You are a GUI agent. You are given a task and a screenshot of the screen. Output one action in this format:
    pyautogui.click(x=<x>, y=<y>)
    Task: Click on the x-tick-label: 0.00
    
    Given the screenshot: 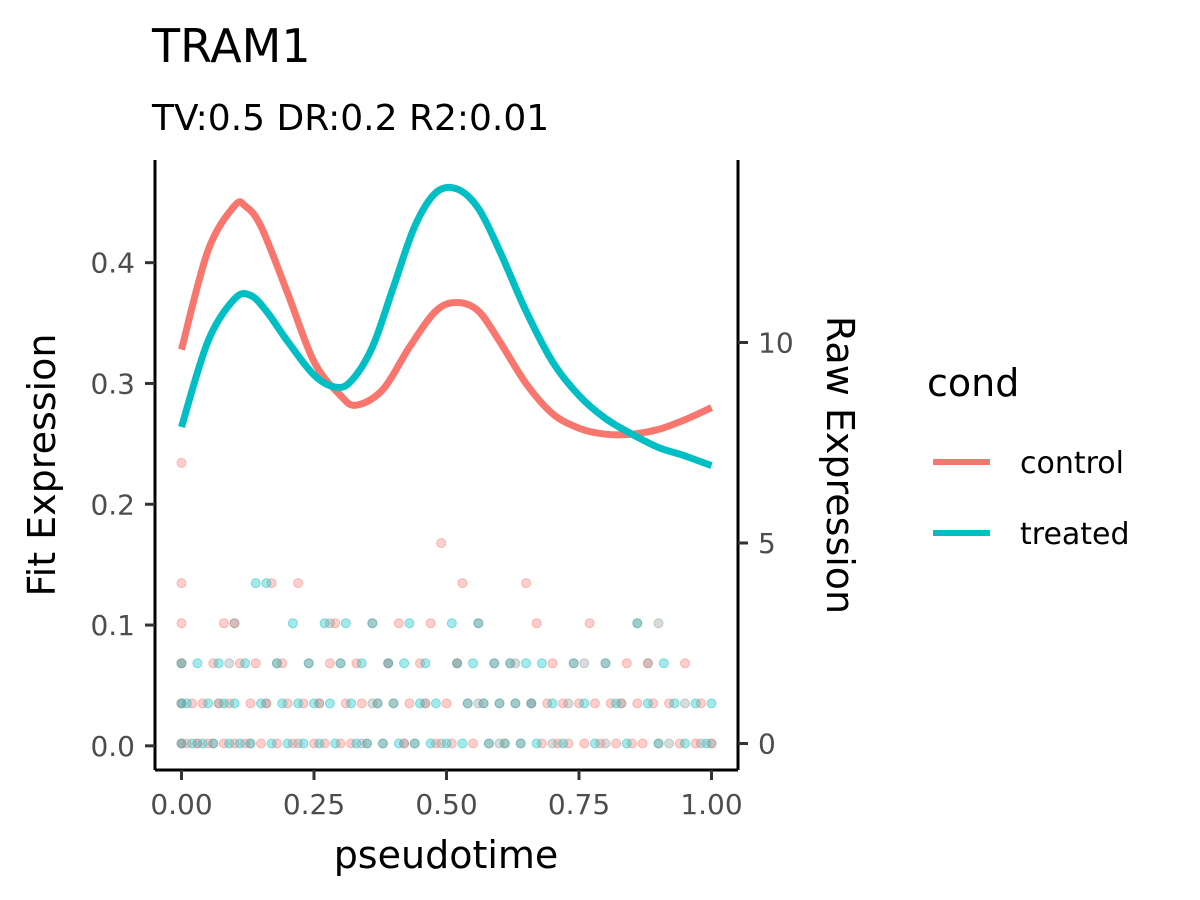 What is the action you would take?
    pyautogui.click(x=181, y=804)
    